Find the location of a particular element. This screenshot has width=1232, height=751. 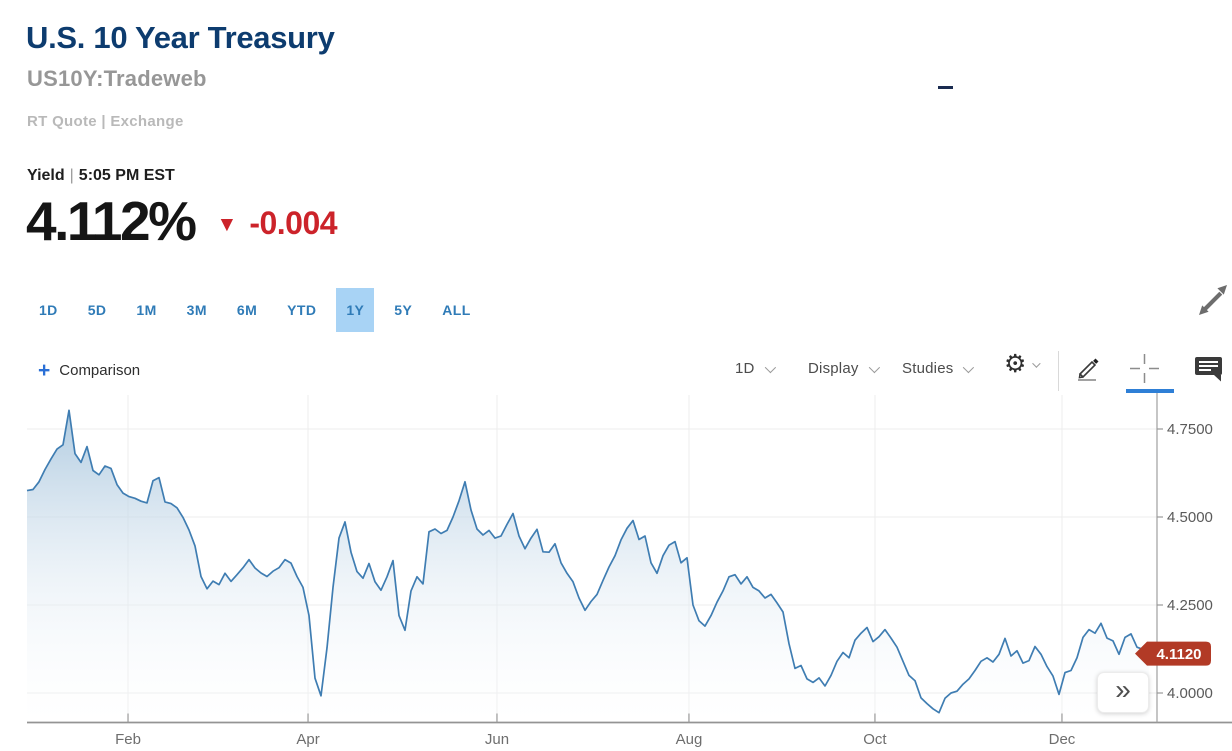

y-axis-label: 4.0000 is located at coordinates (1190, 693).